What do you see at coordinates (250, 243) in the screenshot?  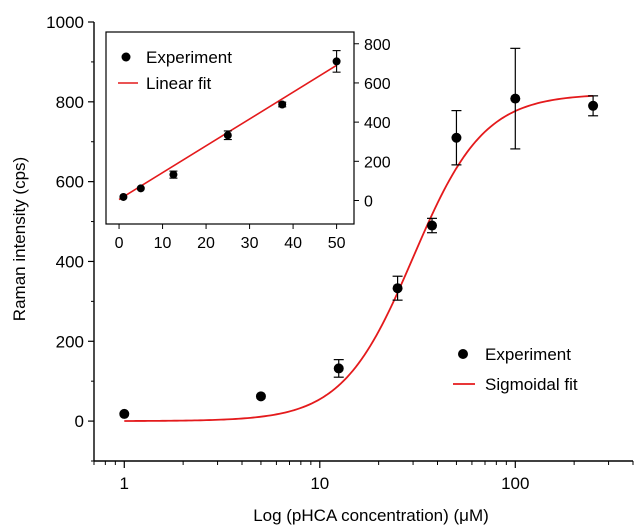 I see `inset-x-tick-label: 30` at bounding box center [250, 243].